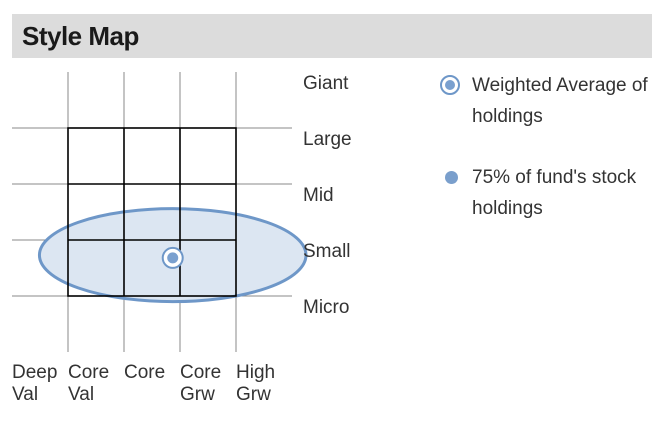 This screenshot has width=664, height=430. I want to click on x-tick-3-line-1: Core, so click(144, 372).